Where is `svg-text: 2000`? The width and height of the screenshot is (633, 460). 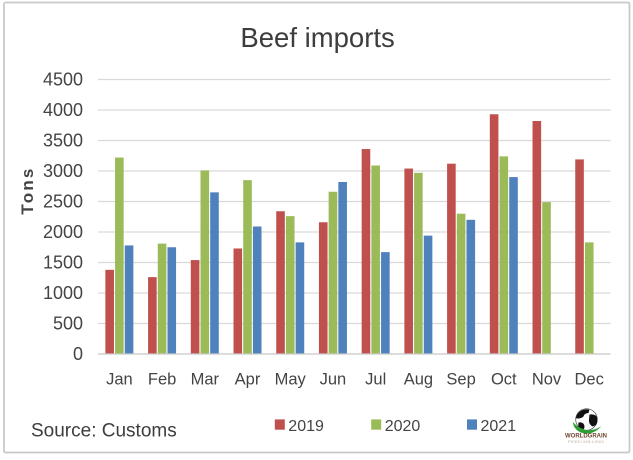 svg-text: 2000 is located at coordinates (63, 232).